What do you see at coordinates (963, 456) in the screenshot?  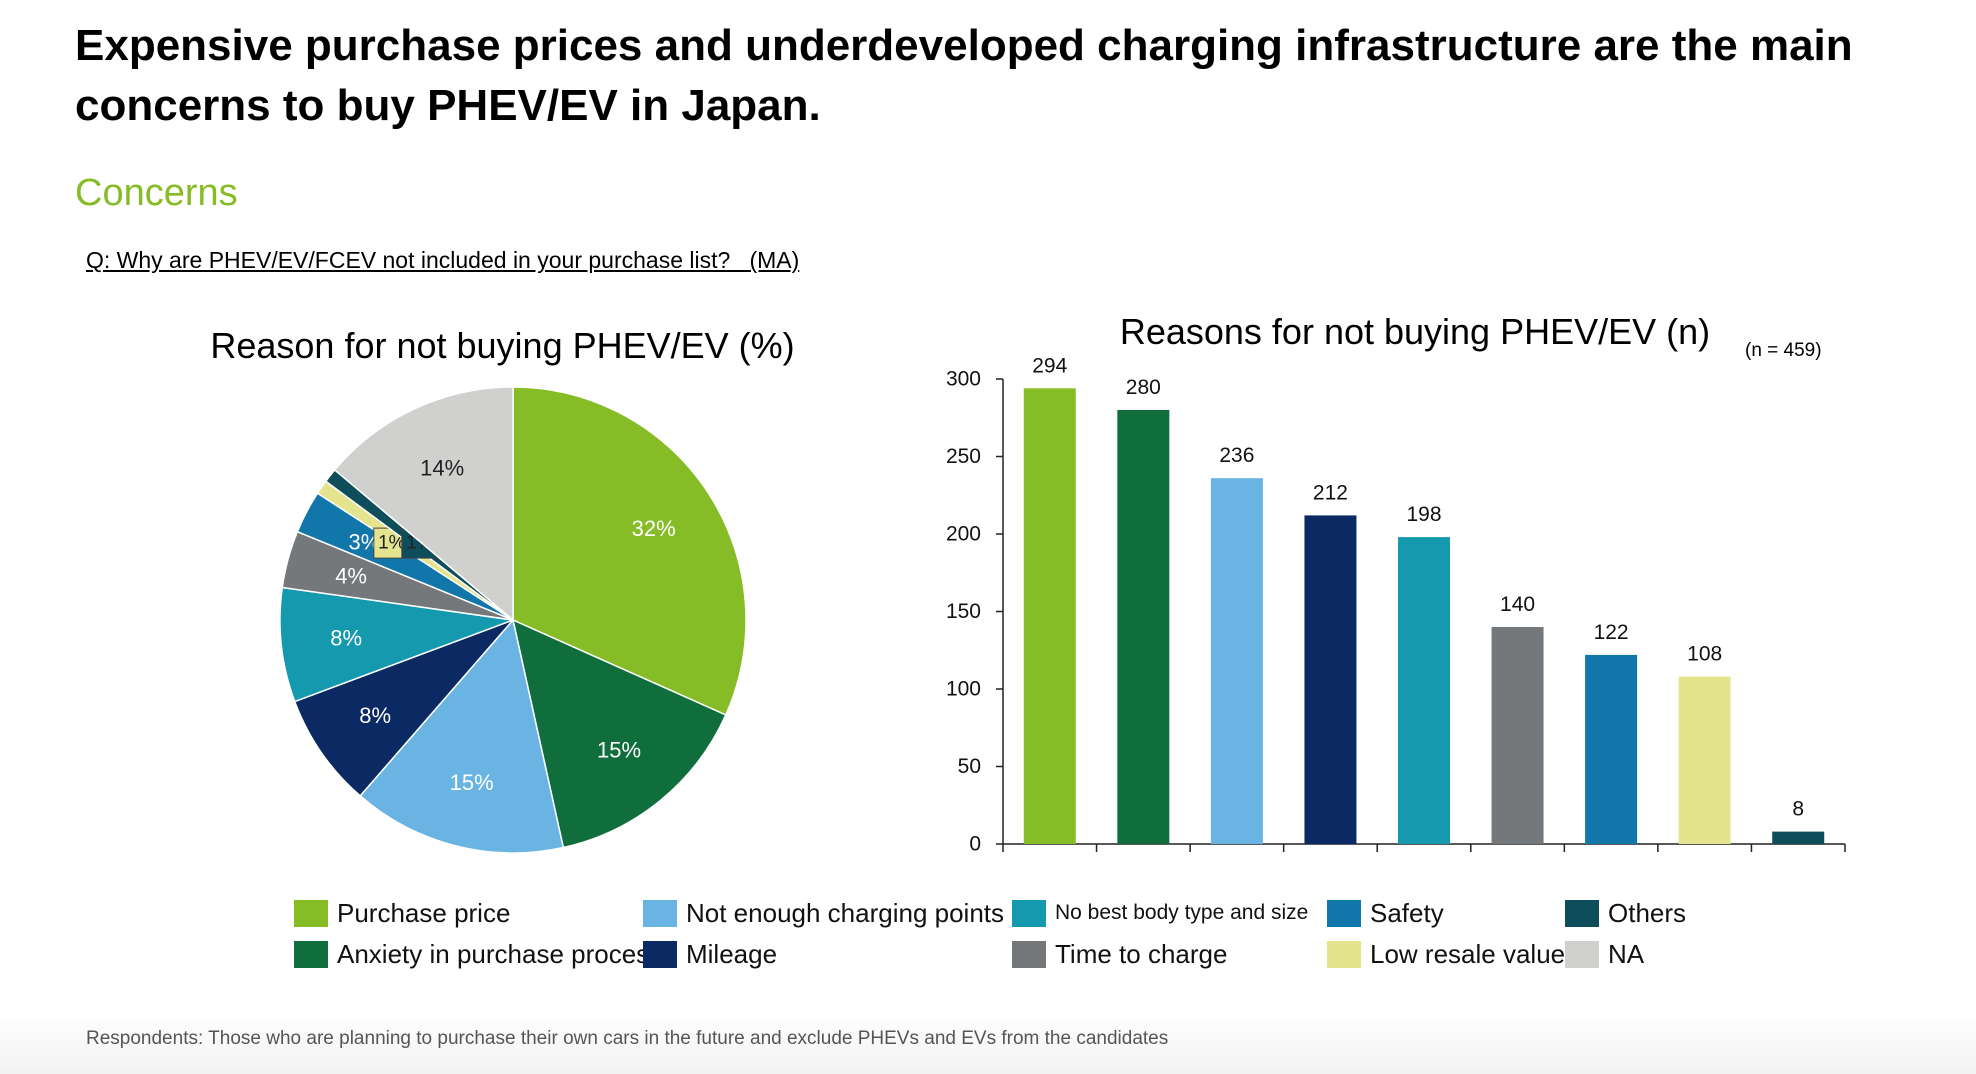 I see `y-tick-label: 250` at bounding box center [963, 456].